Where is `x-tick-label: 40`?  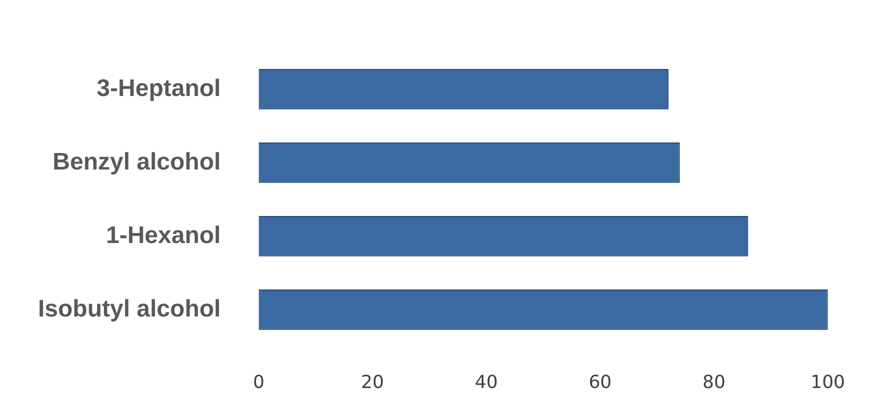 x-tick-label: 40 is located at coordinates (486, 382).